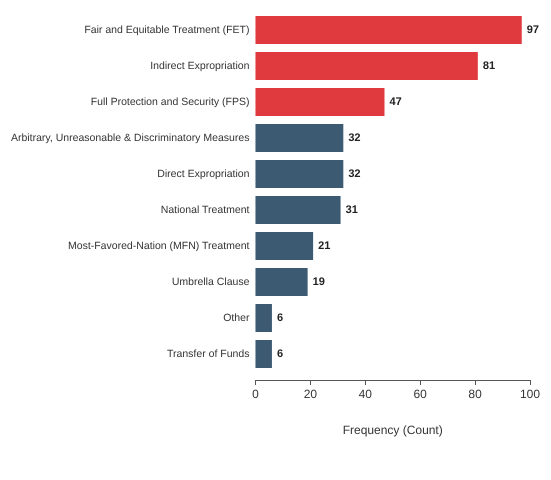 The image size is (551, 480). Describe the element at coordinates (533, 30) in the screenshot. I see `data-label: 97` at that location.